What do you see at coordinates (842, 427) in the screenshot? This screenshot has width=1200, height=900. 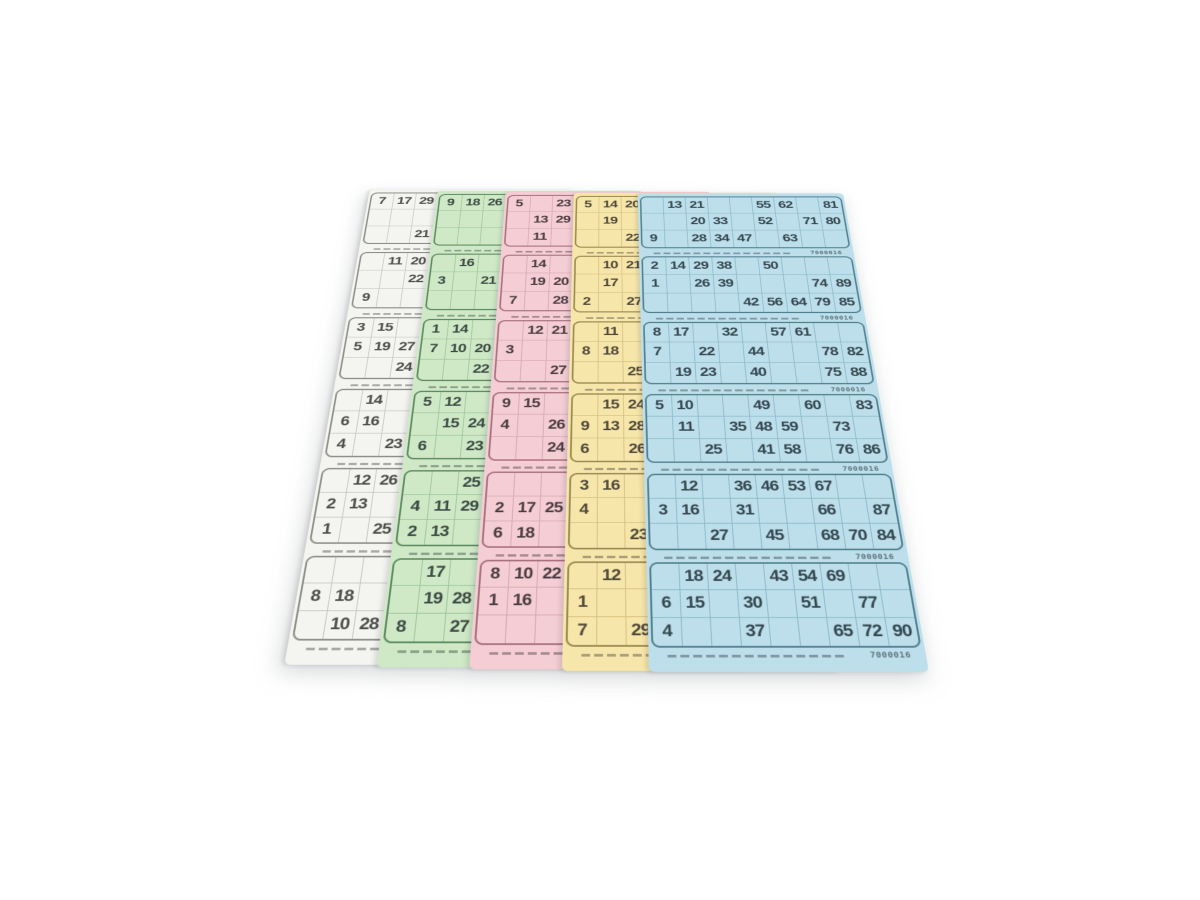 I see `ticket-cell-number: 73` at bounding box center [842, 427].